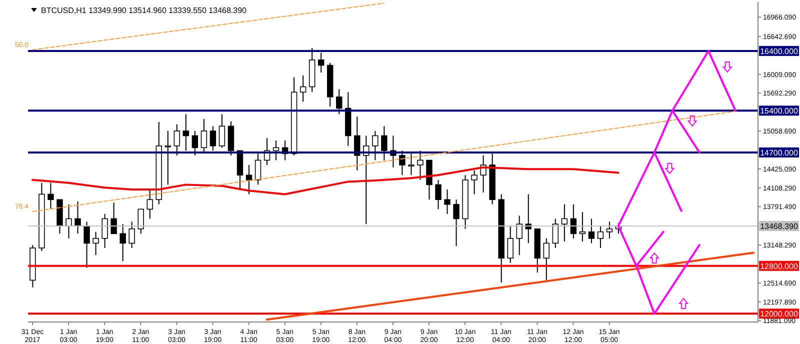 The width and height of the screenshot is (800, 344). I want to click on ref-line-label: 15400.000, so click(779, 111).